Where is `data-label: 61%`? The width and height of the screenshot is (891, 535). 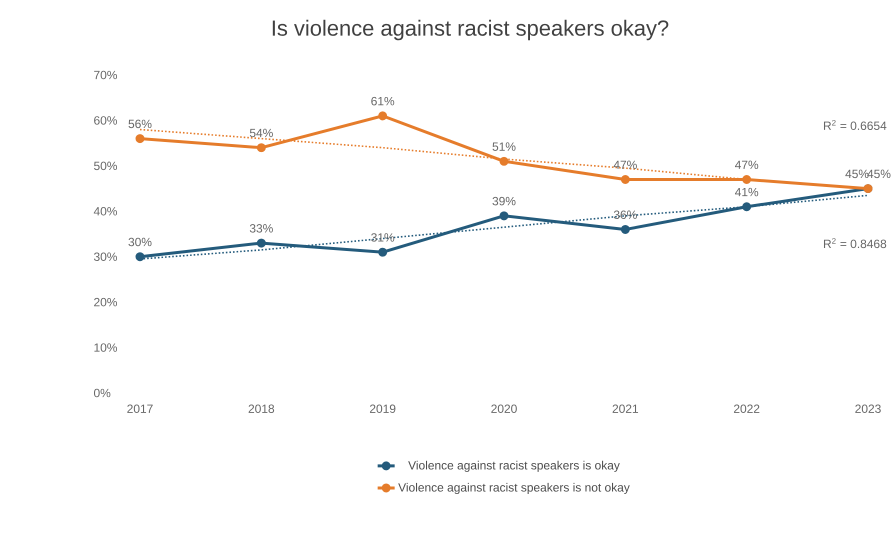 data-label: 61% is located at coordinates (382, 101).